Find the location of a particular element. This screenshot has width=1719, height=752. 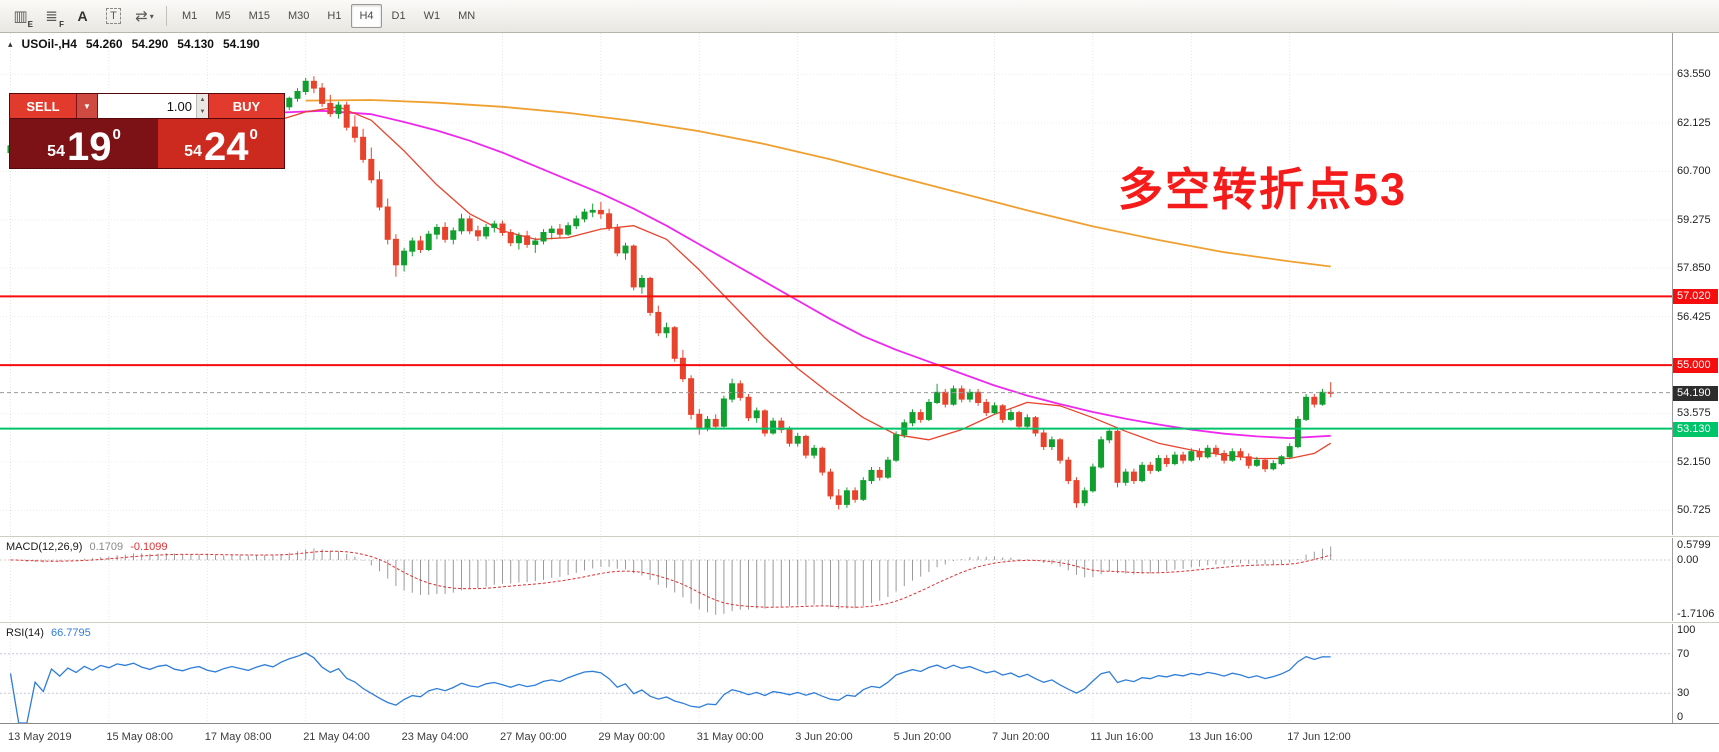

macd-main-value: 0.1709 is located at coordinates (106, 547).